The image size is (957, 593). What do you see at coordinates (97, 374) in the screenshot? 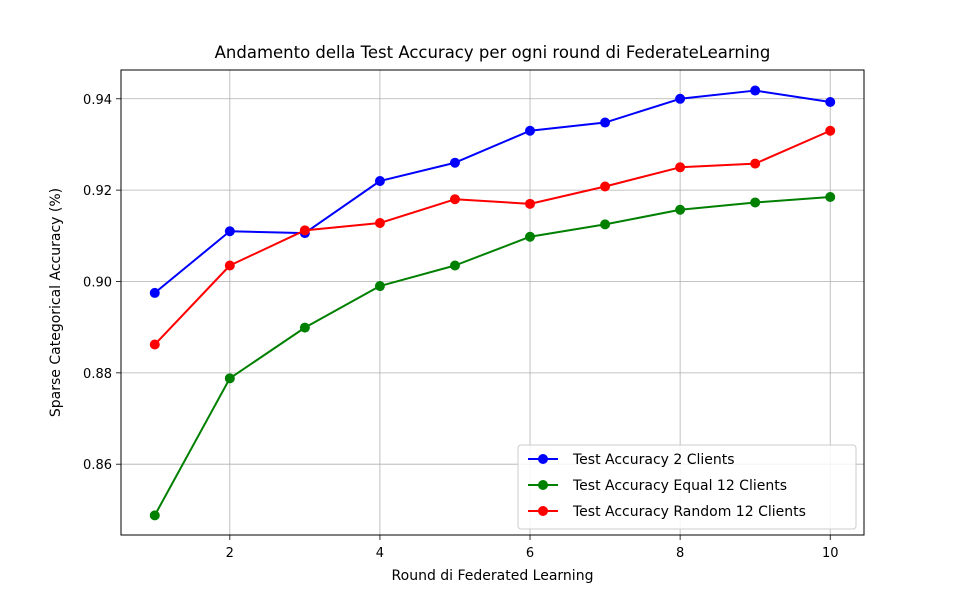
I see `y-tick-label: 0.88` at bounding box center [97, 374].